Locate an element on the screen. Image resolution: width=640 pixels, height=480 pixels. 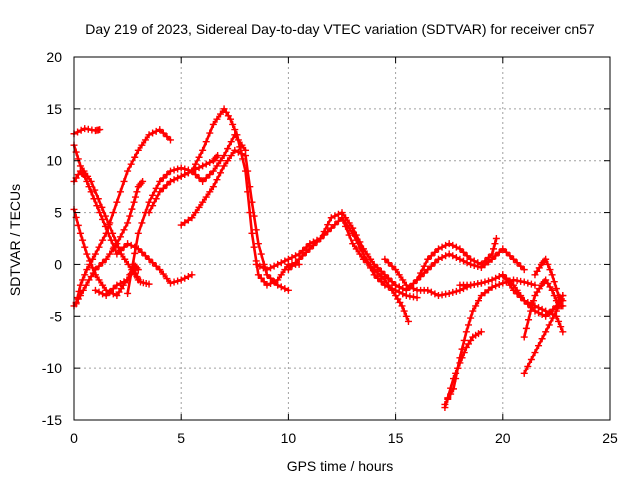
y-tick-labels: -15 -10 -5 0 5 10 15 20 is located at coordinates (52, 238).